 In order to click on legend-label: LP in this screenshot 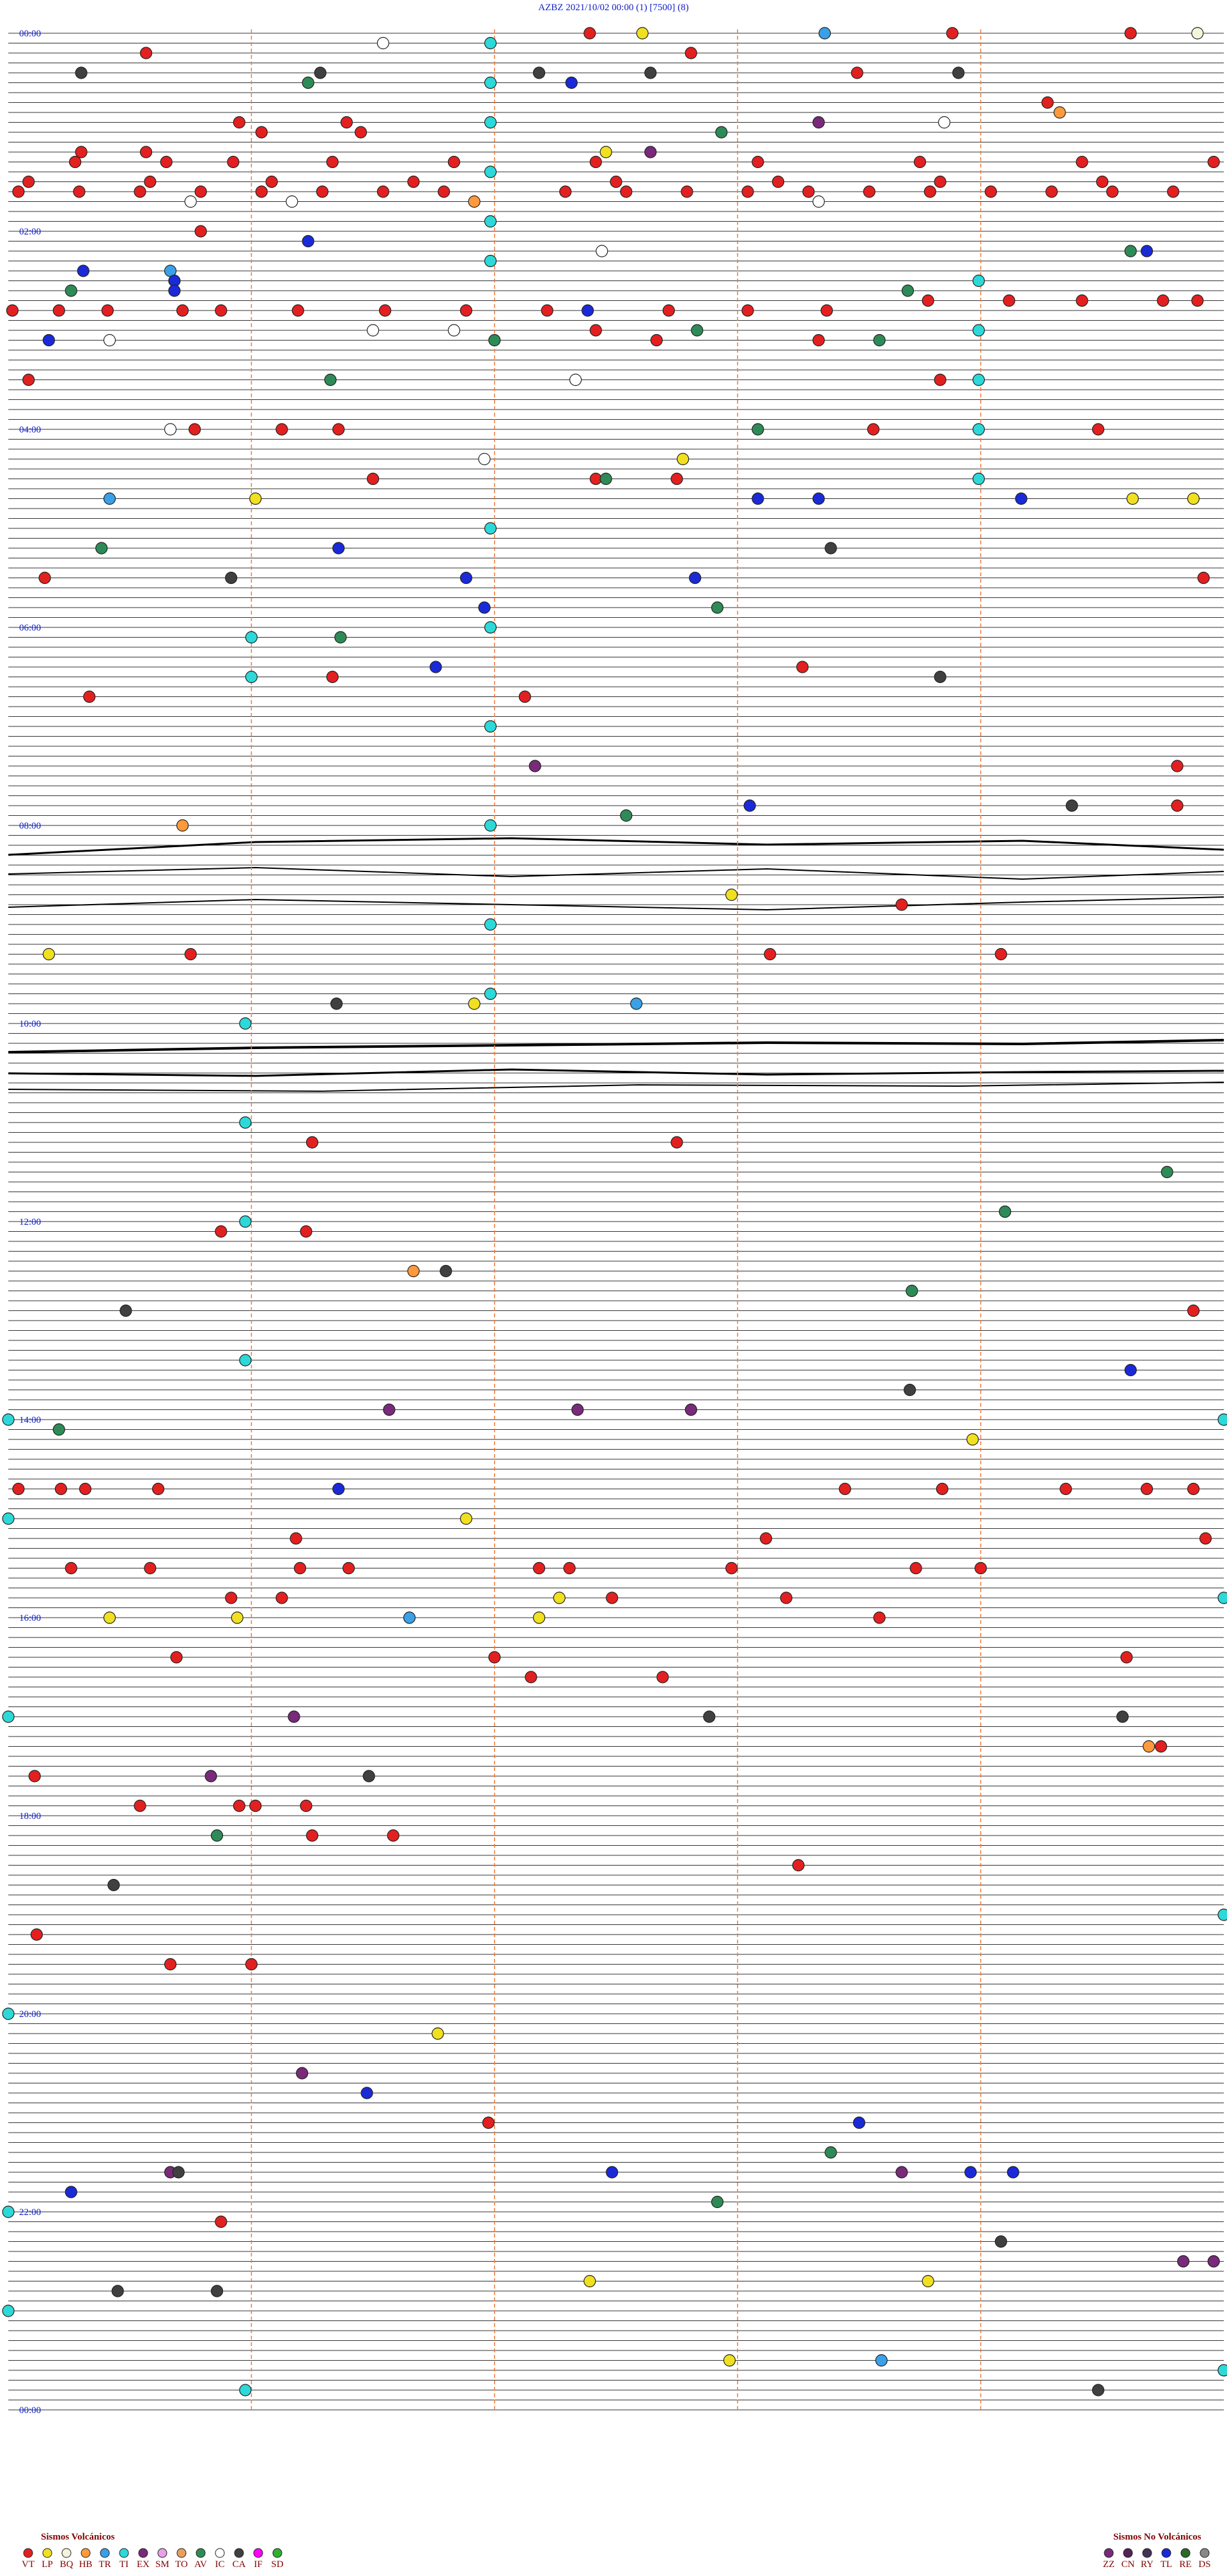, I will do `click(47, 2564)`.